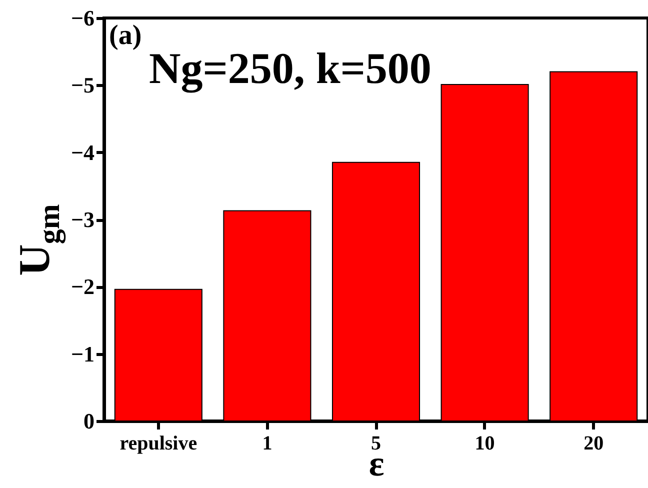  Describe the element at coordinates (89, 421) in the screenshot. I see `y-tick-label: 0` at that location.